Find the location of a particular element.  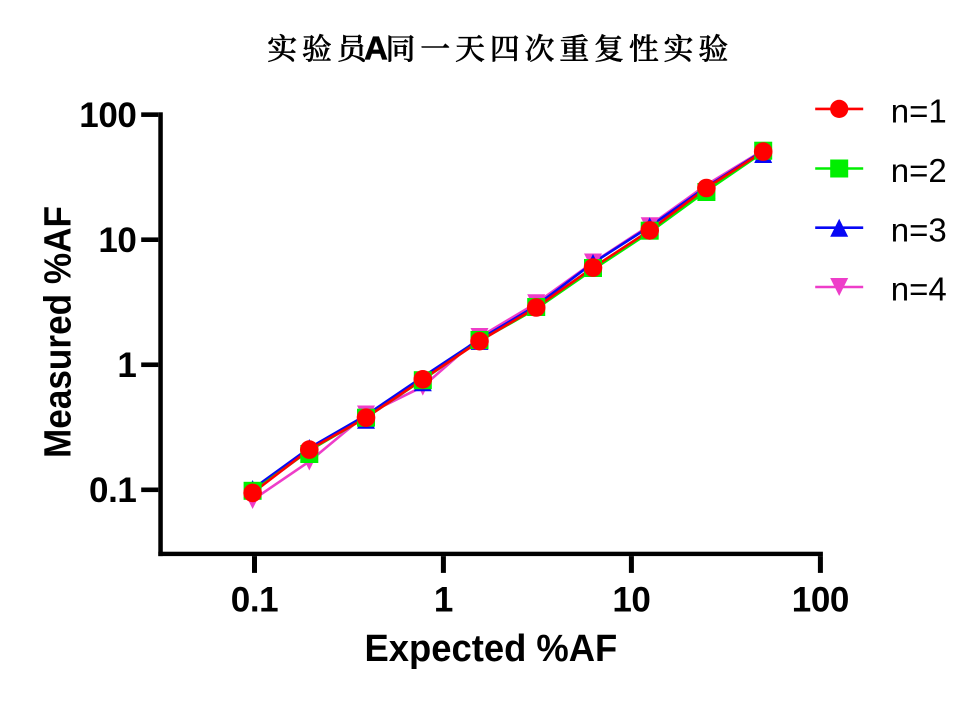

svg-text: Measured %AF is located at coordinates (59, 332).